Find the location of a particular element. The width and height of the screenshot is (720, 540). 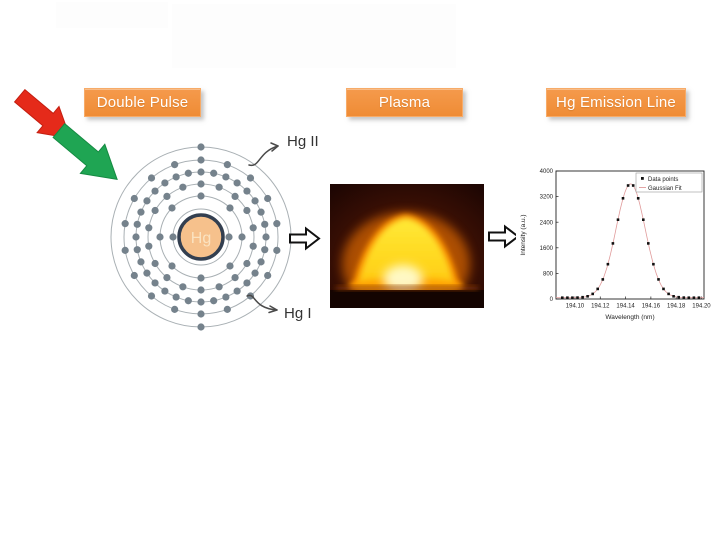

hg-ii-label: Hg II is located at coordinates (303, 141).